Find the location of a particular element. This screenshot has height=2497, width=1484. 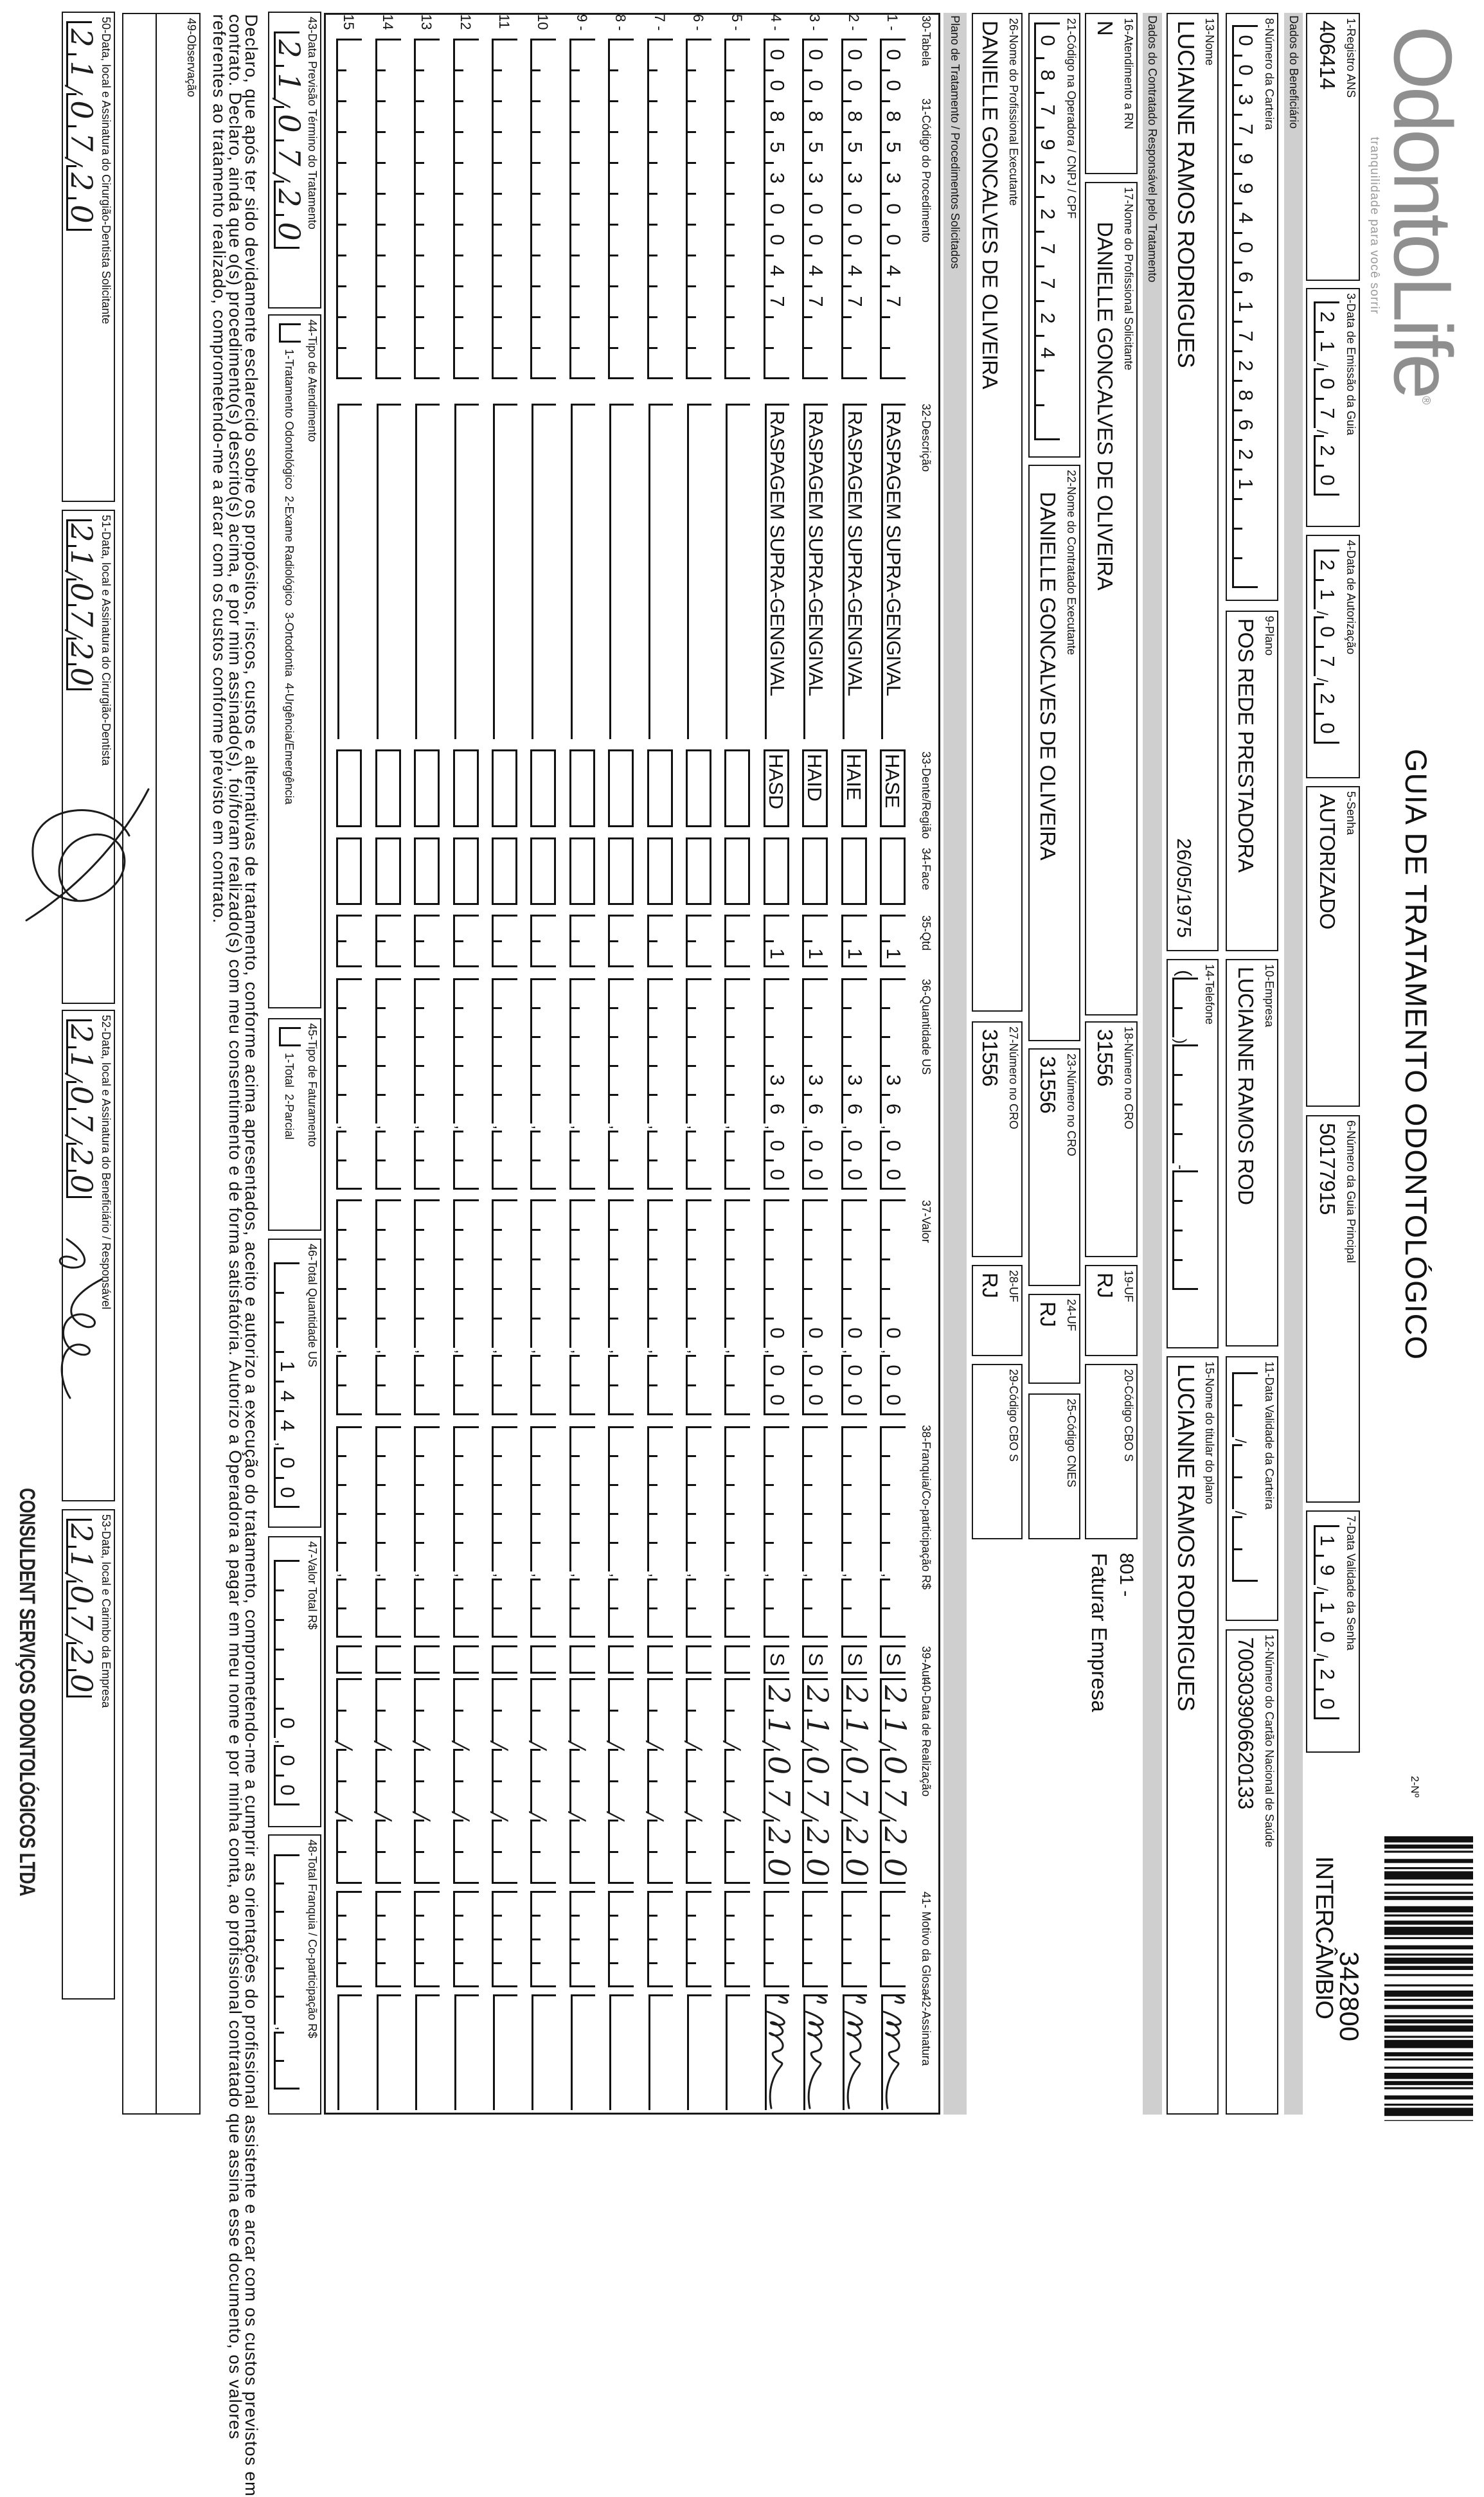

executing-professional-uf-field: 28-UF RJ is located at coordinates (997, 1310).